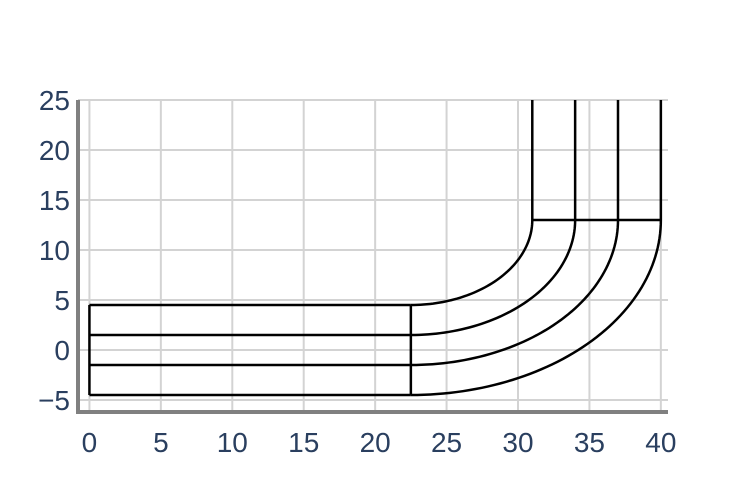 The width and height of the screenshot is (750, 491). Describe the element at coordinates (375, 442) in the screenshot. I see `x-tick-label: 20` at that location.